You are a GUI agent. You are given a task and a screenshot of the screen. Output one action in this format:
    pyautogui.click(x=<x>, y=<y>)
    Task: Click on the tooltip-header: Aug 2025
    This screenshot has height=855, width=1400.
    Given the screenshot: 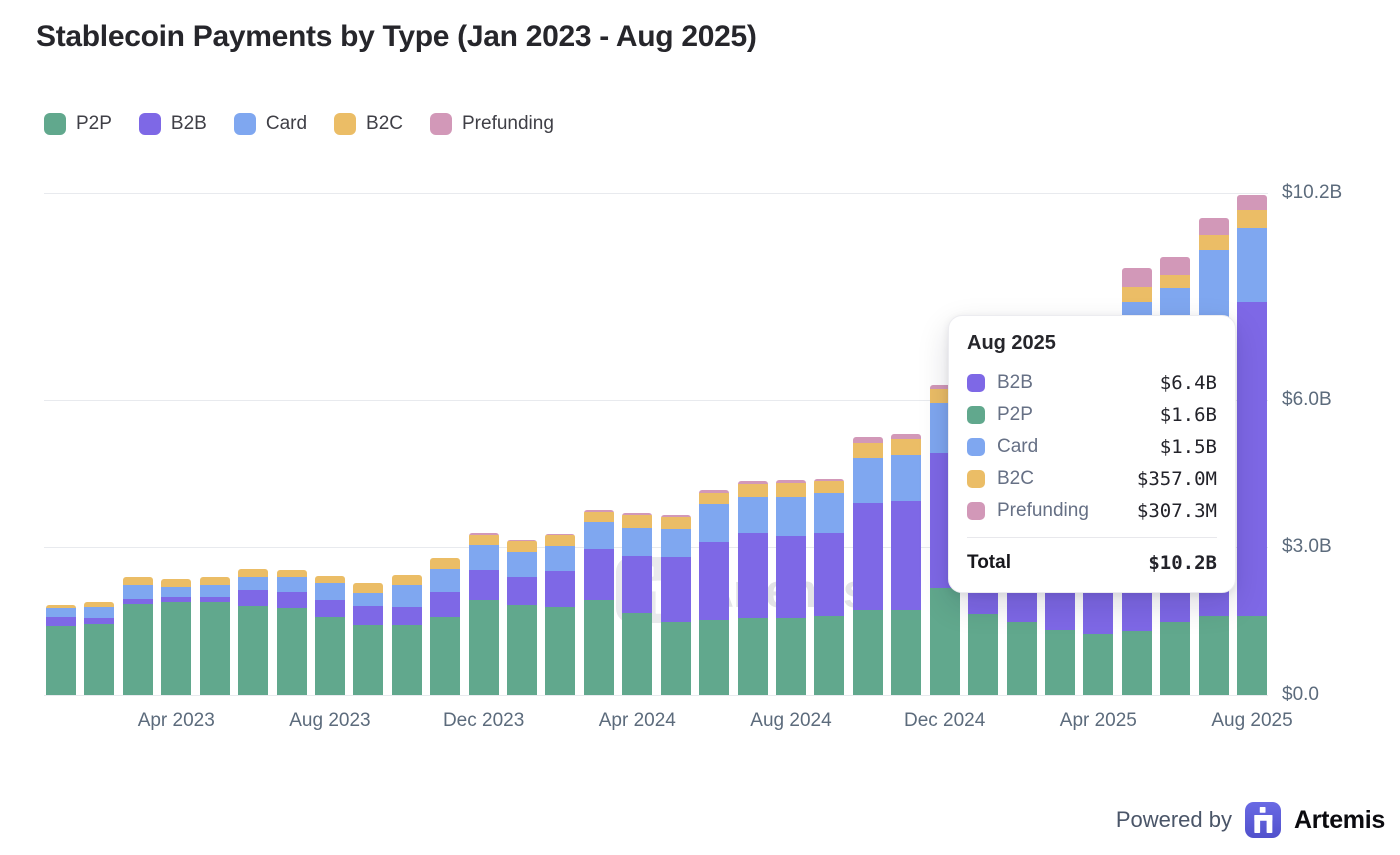 What is the action you would take?
    pyautogui.click(x=1011, y=343)
    